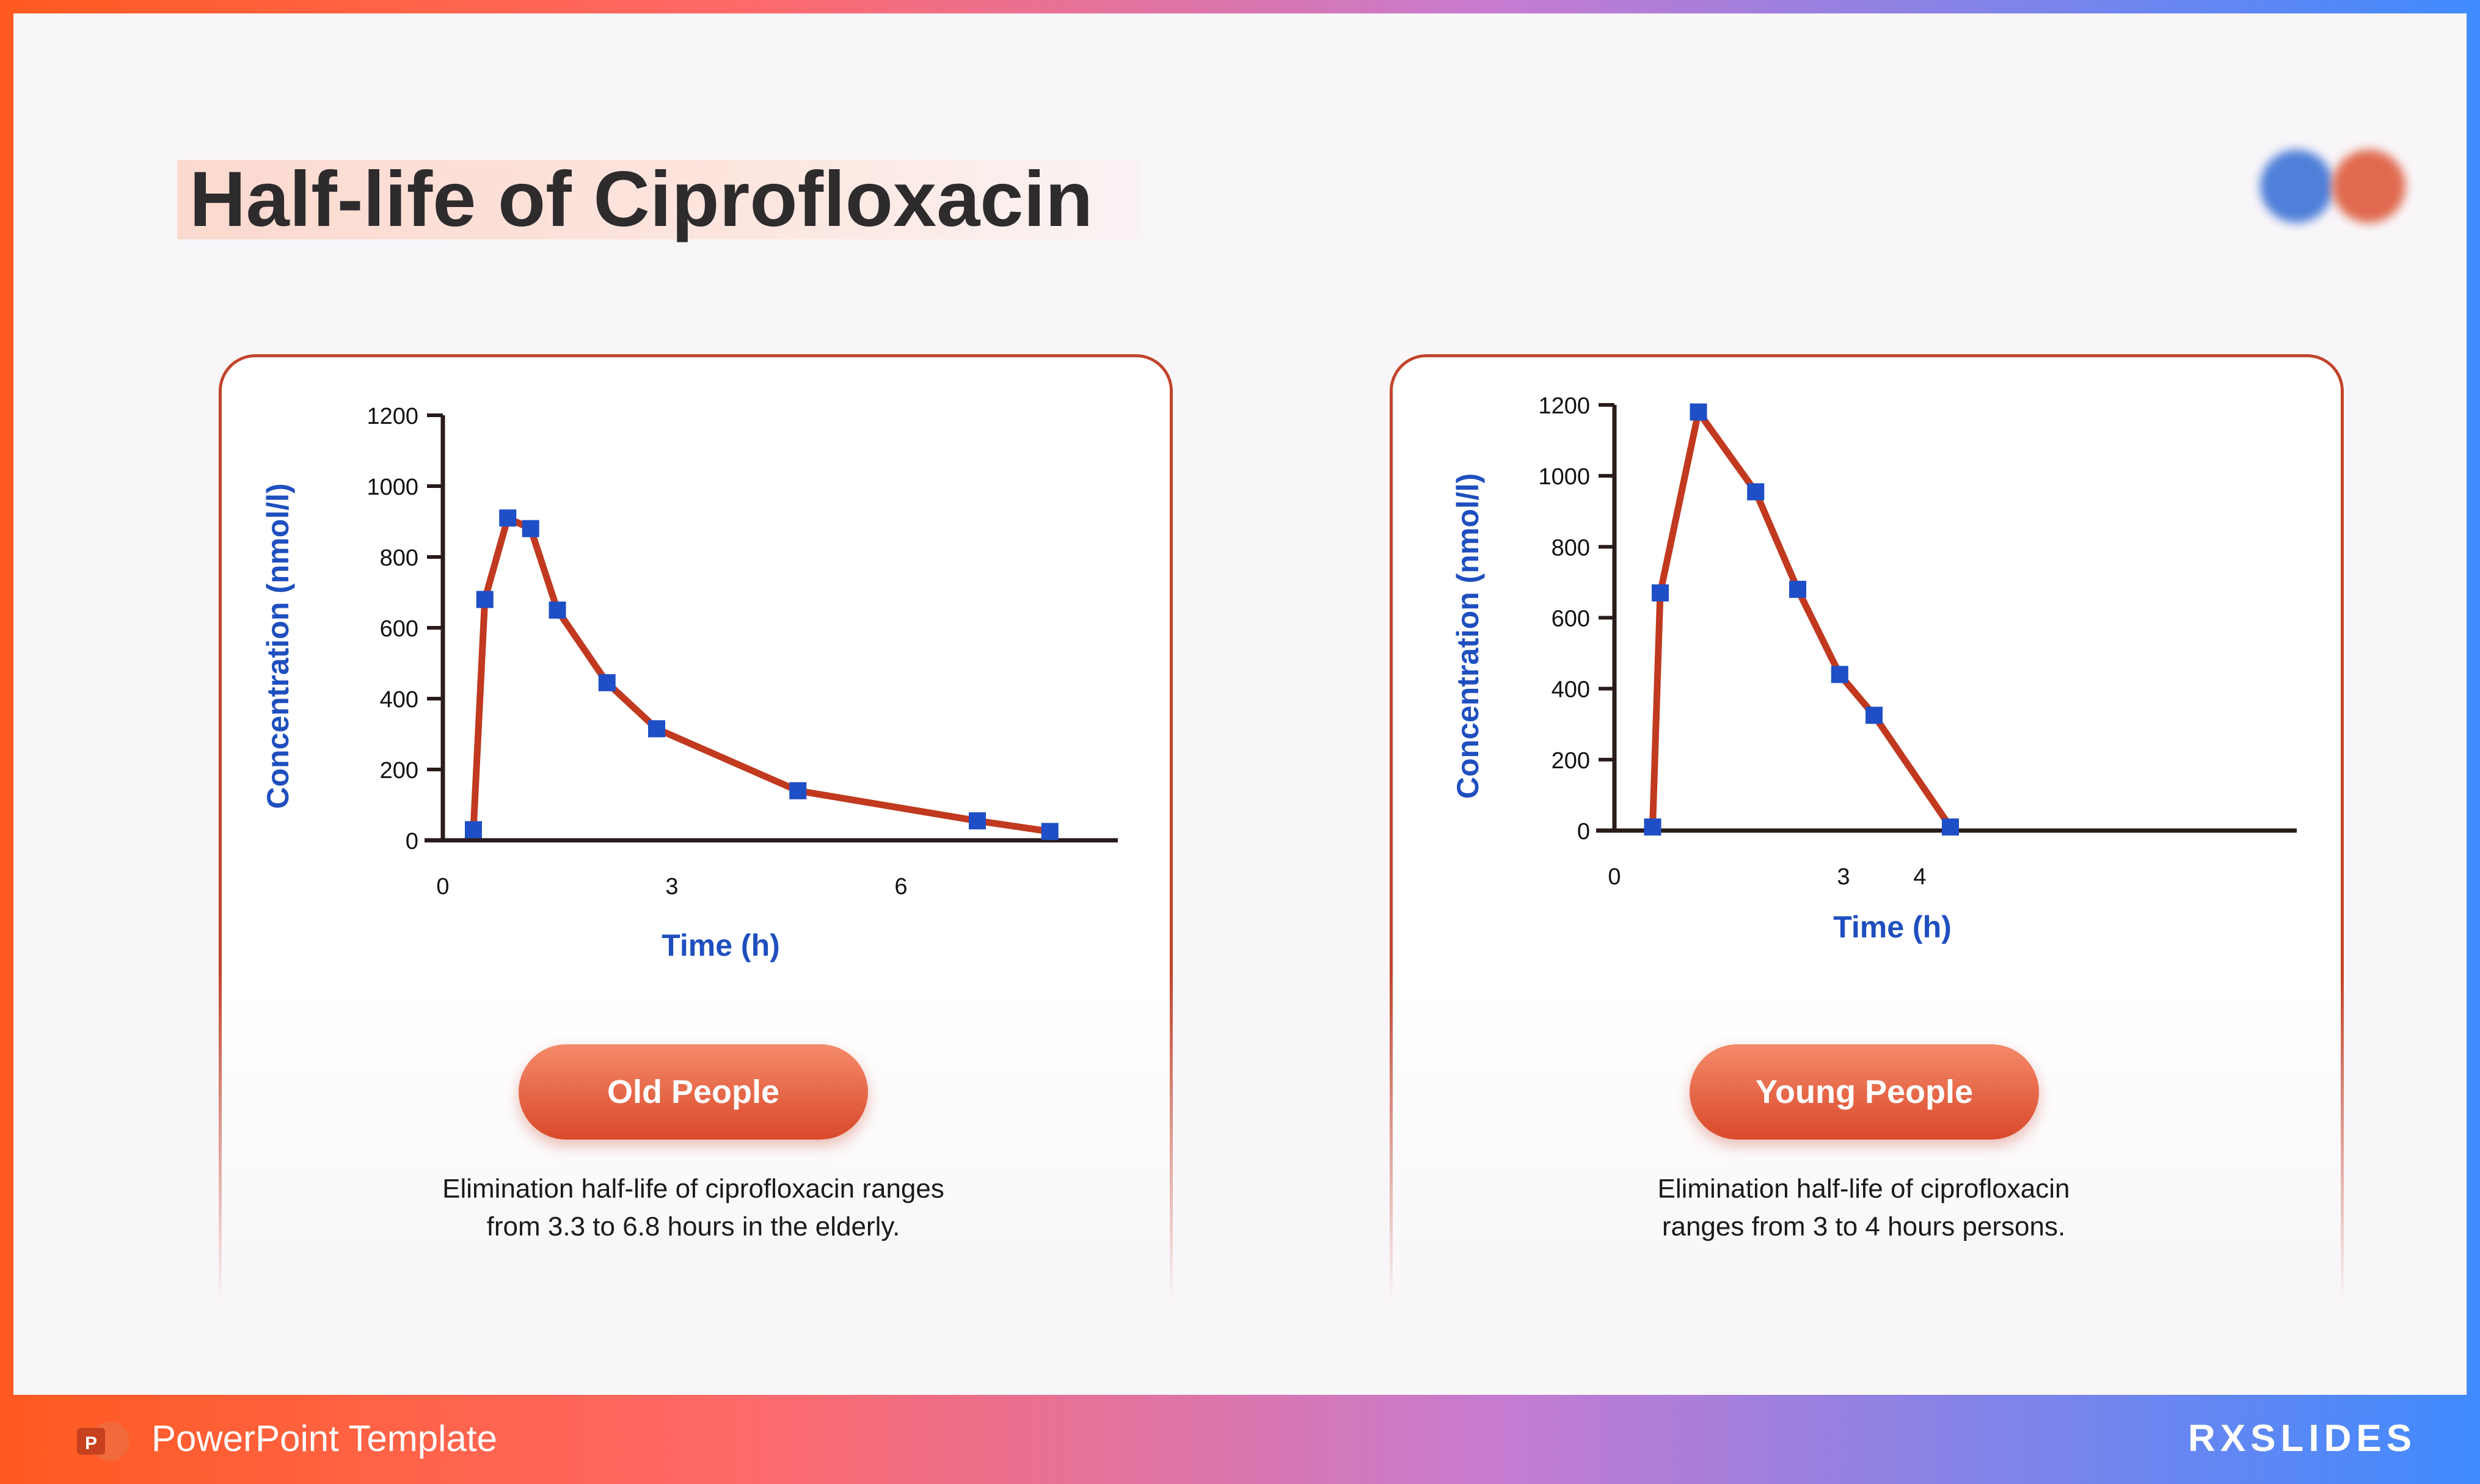 This screenshot has width=2480, height=1484. Describe the element at coordinates (1864, 1227) in the screenshot. I see `young-desc-line2: ranges from 3 to 4 hours persons.` at that location.